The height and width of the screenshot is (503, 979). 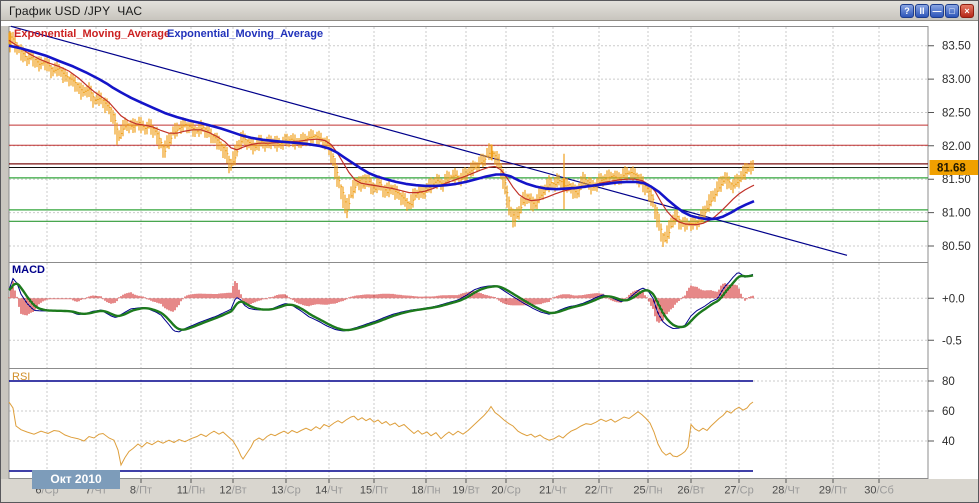 What do you see at coordinates (232, 491) in the screenshot?
I see `date-axis-label: 12/Вт` at bounding box center [232, 491].